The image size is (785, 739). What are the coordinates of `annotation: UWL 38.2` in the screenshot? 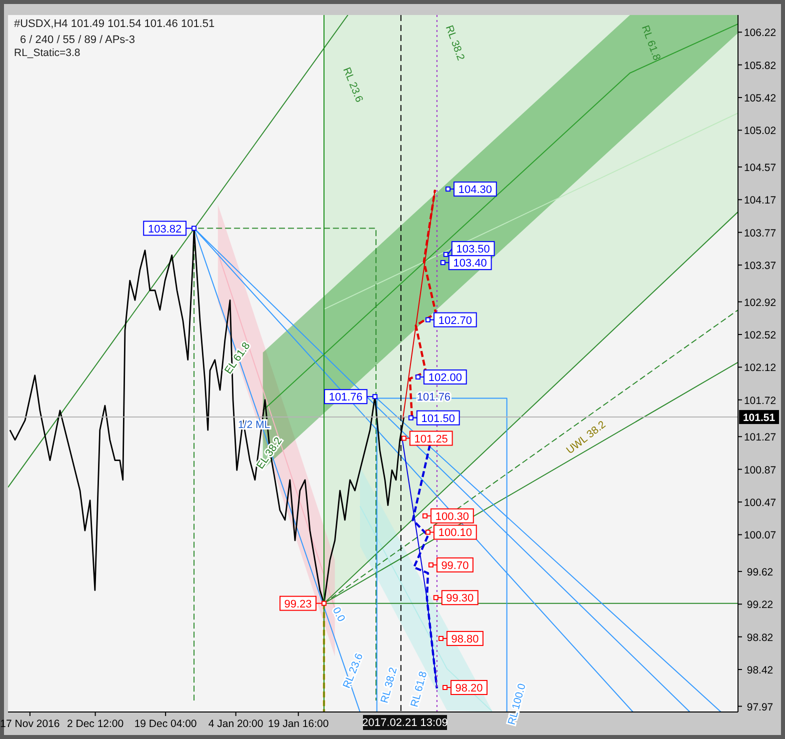 It's located at (586, 437).